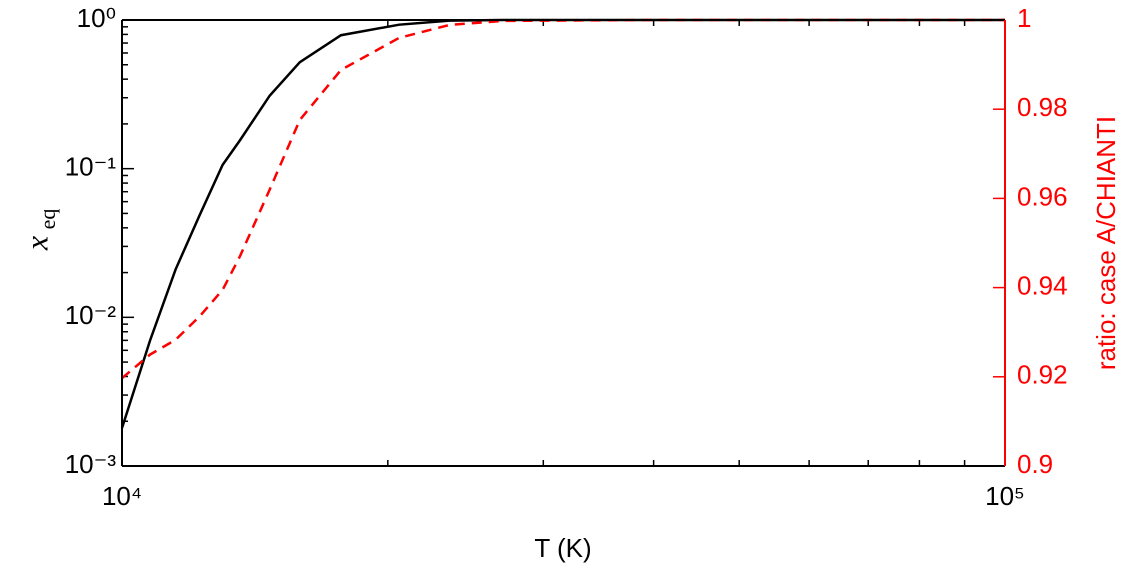 The image size is (1131, 579). I want to click on y2-tick-label: 0.98, so click(1042, 107).